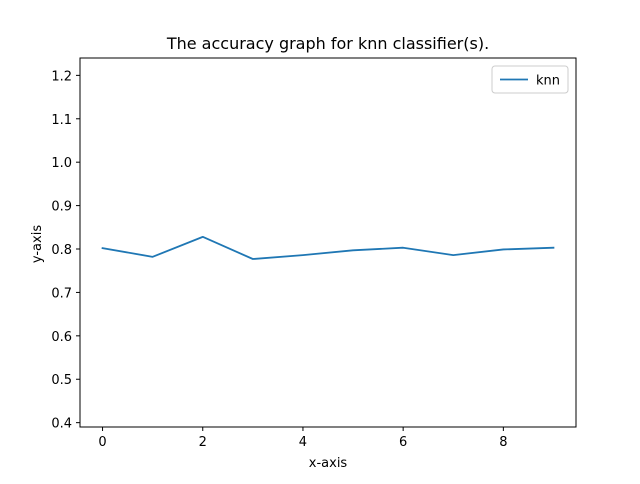 The image size is (640, 484). I want to click on x-tick-label-4: 8, so click(503, 442).